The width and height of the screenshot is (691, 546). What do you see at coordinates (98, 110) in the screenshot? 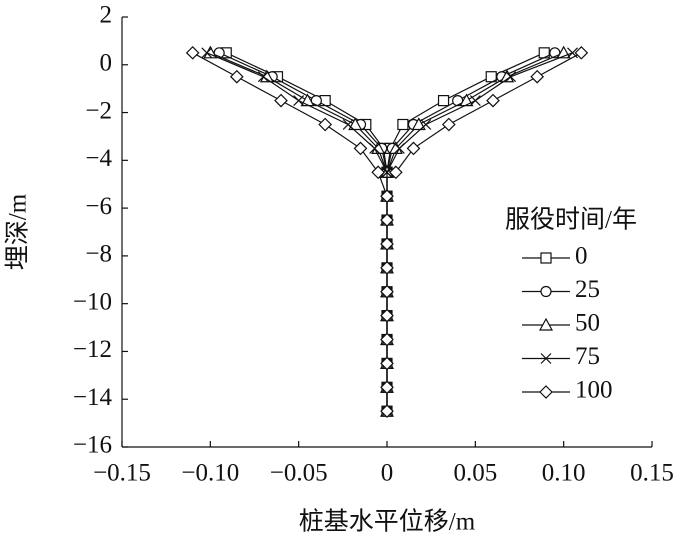
I see `y-tick-label: −2` at bounding box center [98, 110].